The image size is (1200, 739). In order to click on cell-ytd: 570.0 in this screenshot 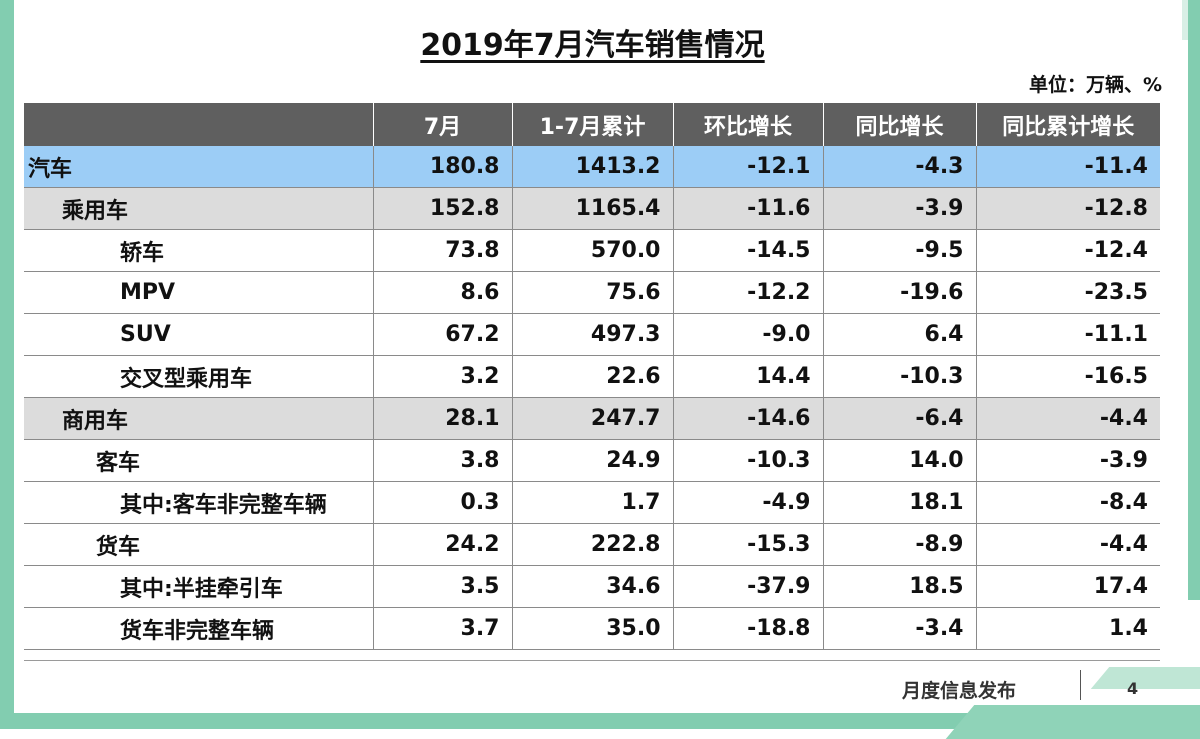, I will do `click(593, 250)`.